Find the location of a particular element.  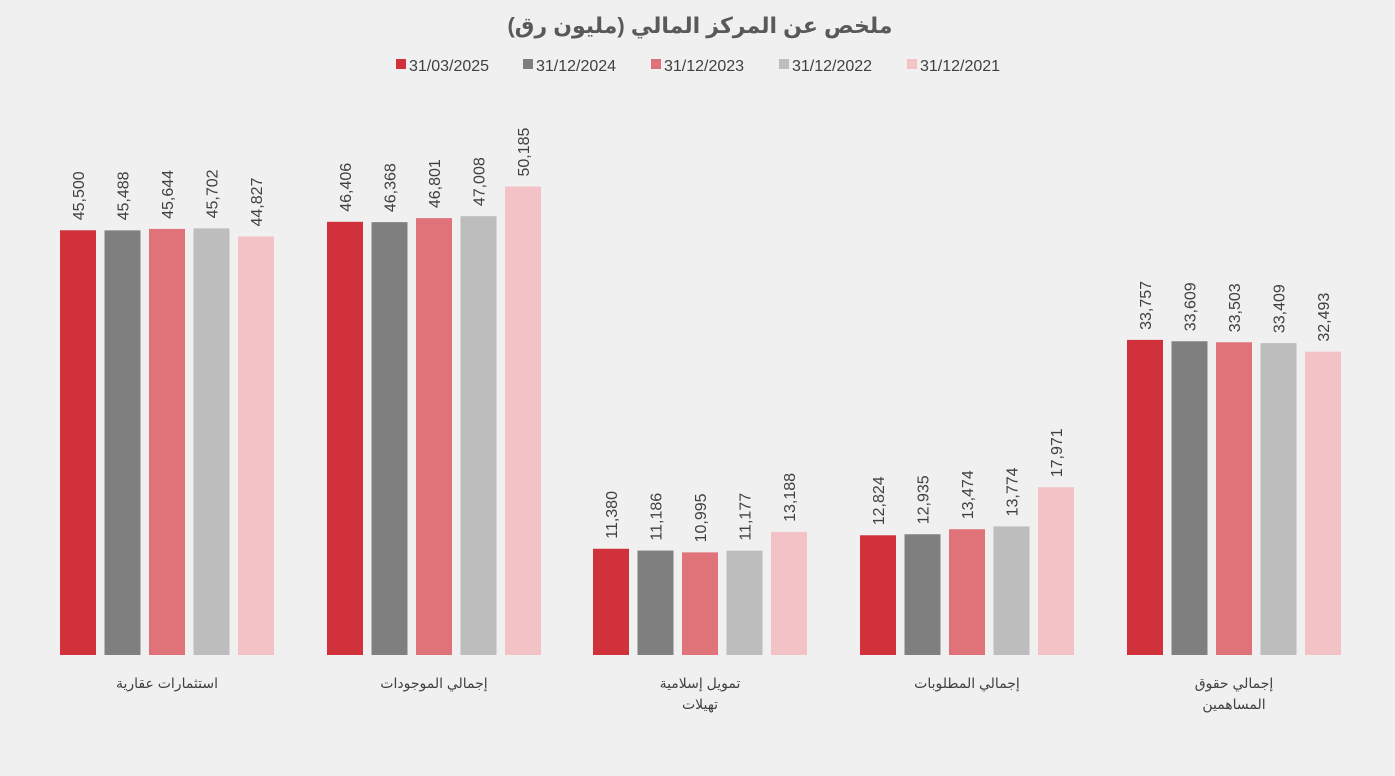

category-label: إجمالي حقوق is located at coordinates (1234, 683).